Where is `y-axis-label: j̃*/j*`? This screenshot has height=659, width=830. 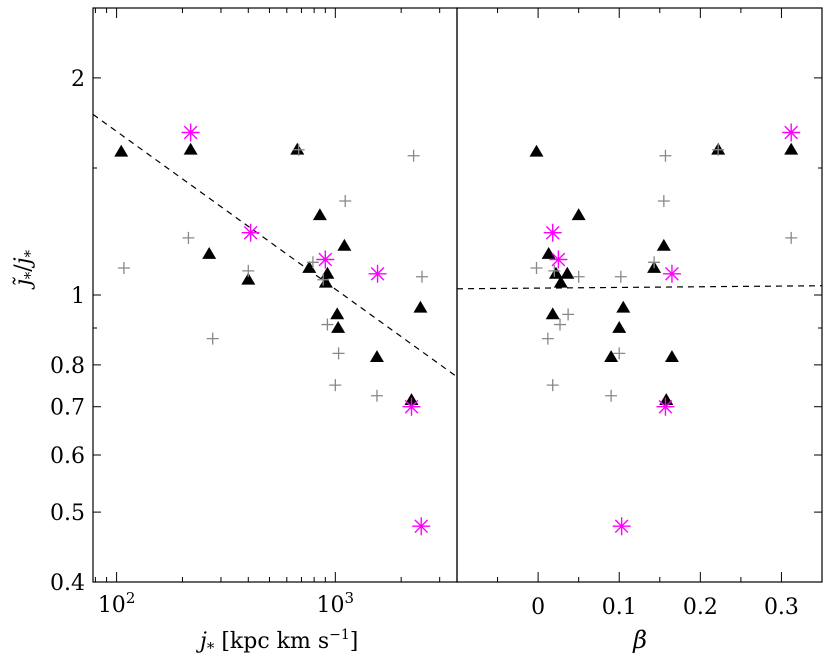
y-axis-label: j̃*/j* is located at coordinates (25, 269).